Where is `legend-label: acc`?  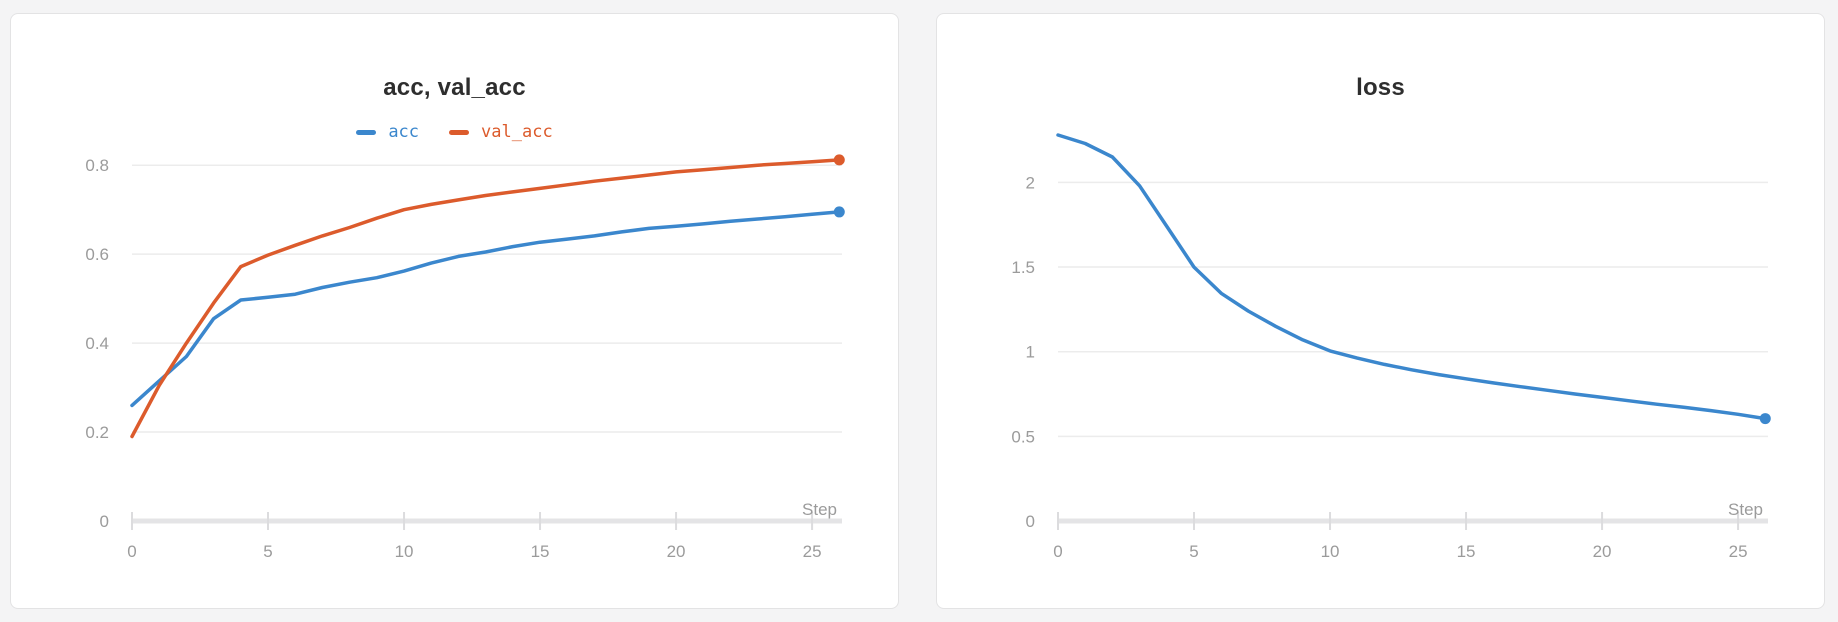 legend-label: acc is located at coordinates (404, 132).